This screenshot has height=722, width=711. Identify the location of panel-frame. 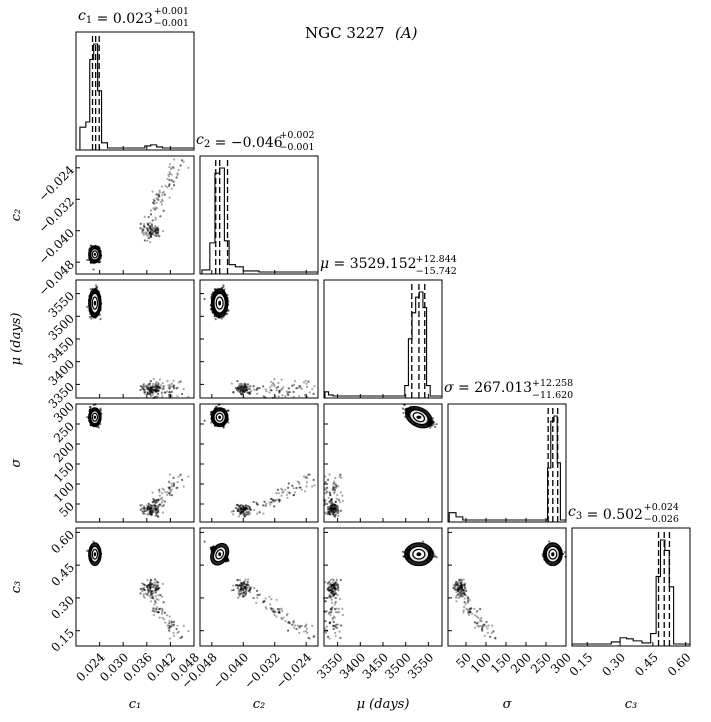
(135, 91).